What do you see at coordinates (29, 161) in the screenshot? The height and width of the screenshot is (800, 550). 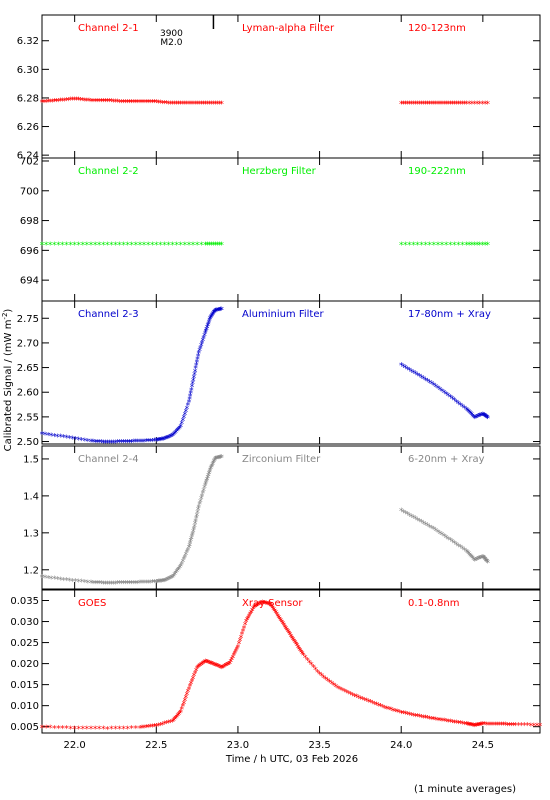 I see `y-tick-label: 702` at bounding box center [29, 161].